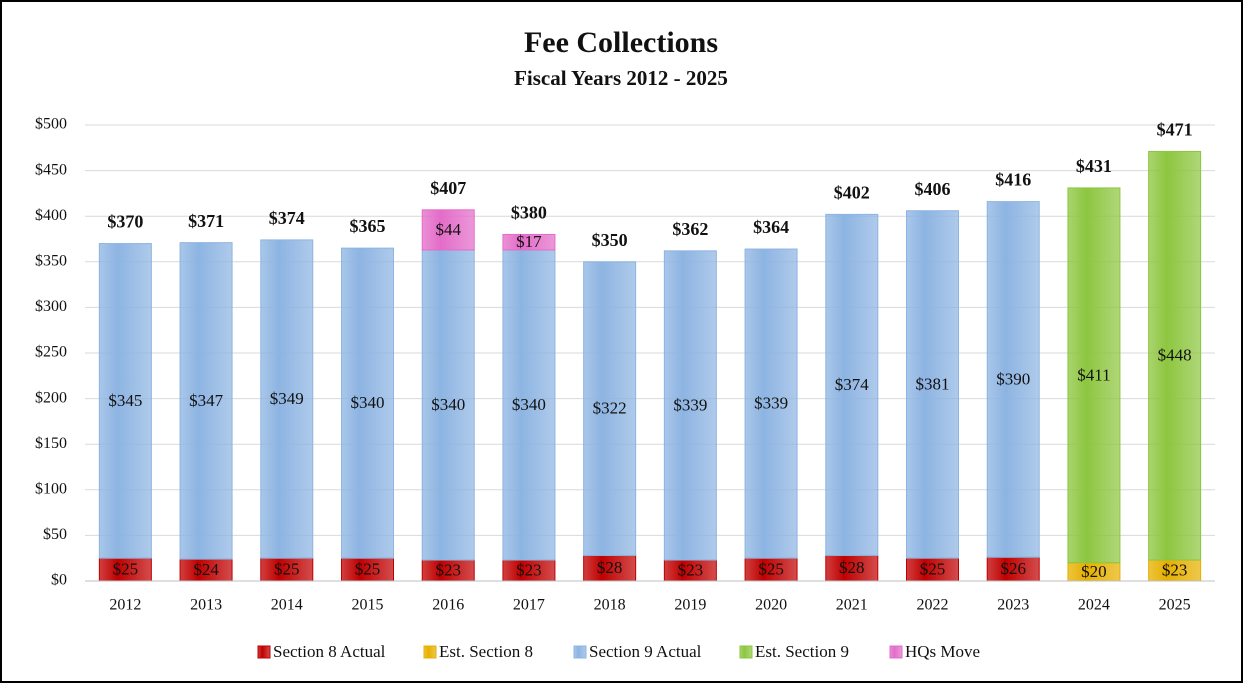 The width and height of the screenshot is (1243, 683). I want to click on x-tick-label: 2024, so click(1094, 605).